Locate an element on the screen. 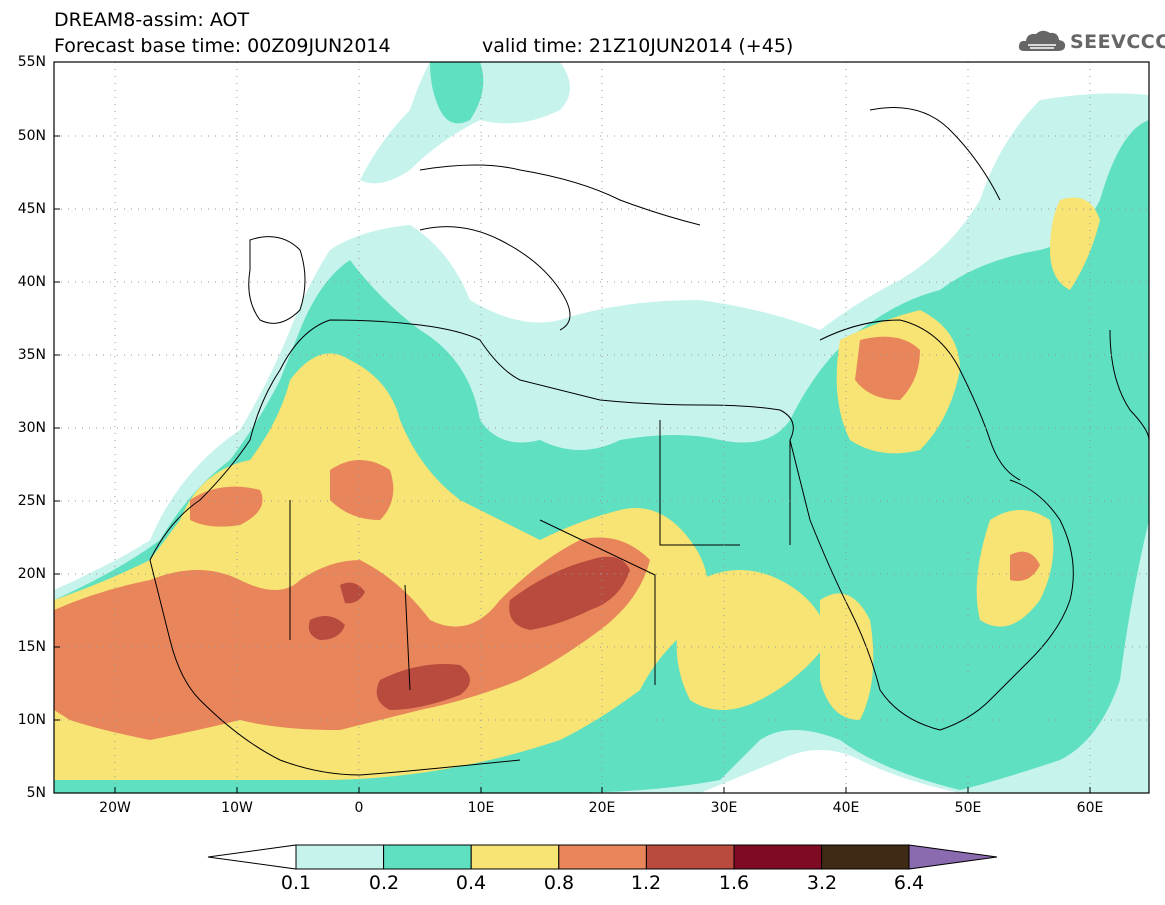 The height and width of the screenshot is (905, 1165). lon-label: 20E is located at coordinates (602, 808).